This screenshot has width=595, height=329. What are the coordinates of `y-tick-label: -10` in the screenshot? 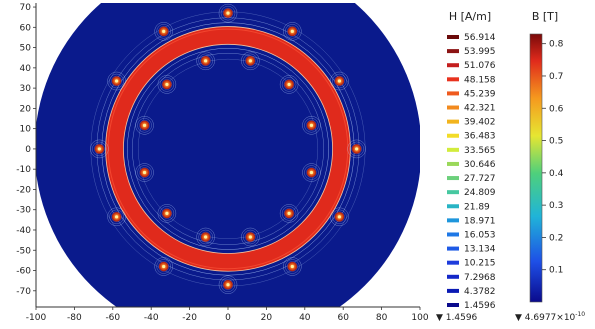 It's located at (23, 170).